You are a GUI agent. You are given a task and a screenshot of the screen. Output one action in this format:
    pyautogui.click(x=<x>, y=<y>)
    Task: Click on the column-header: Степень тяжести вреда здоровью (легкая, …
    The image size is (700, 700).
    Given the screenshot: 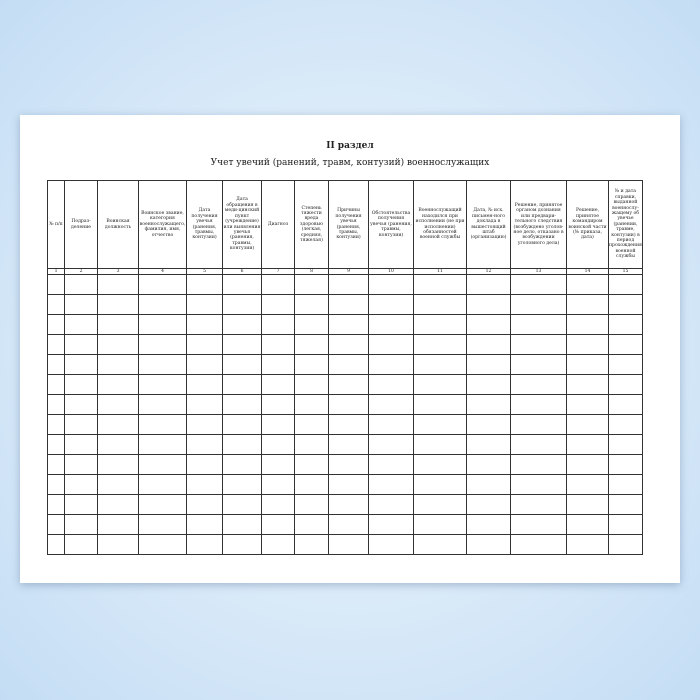 What is the action you would take?
    pyautogui.click(x=311, y=224)
    